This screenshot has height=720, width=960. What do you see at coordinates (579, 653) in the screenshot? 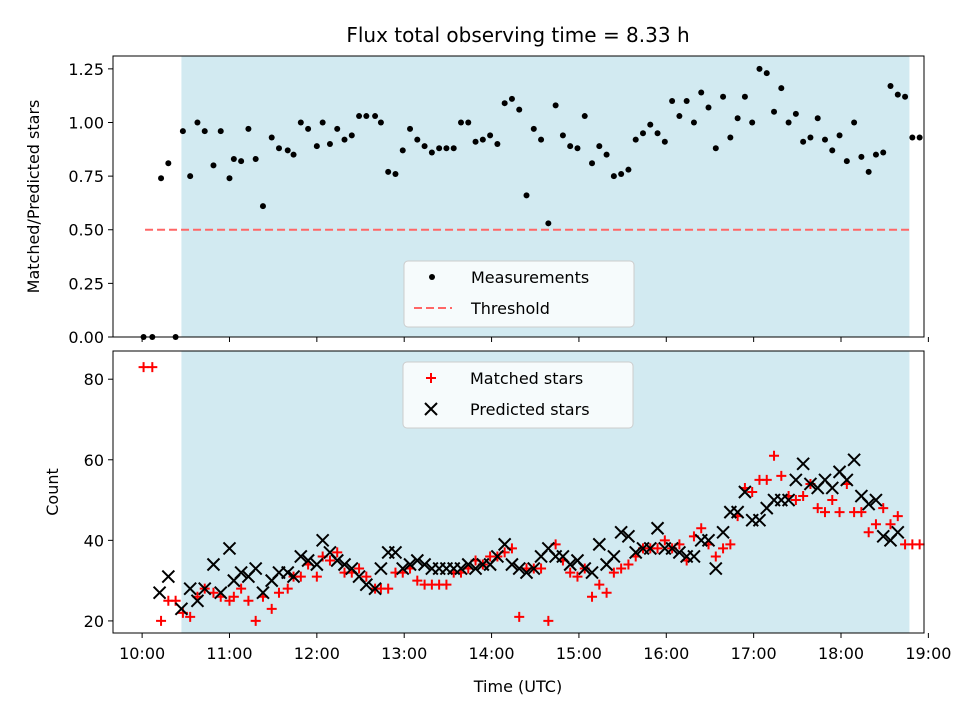
I see `x-tick-label: 15:00` at bounding box center [579, 653].